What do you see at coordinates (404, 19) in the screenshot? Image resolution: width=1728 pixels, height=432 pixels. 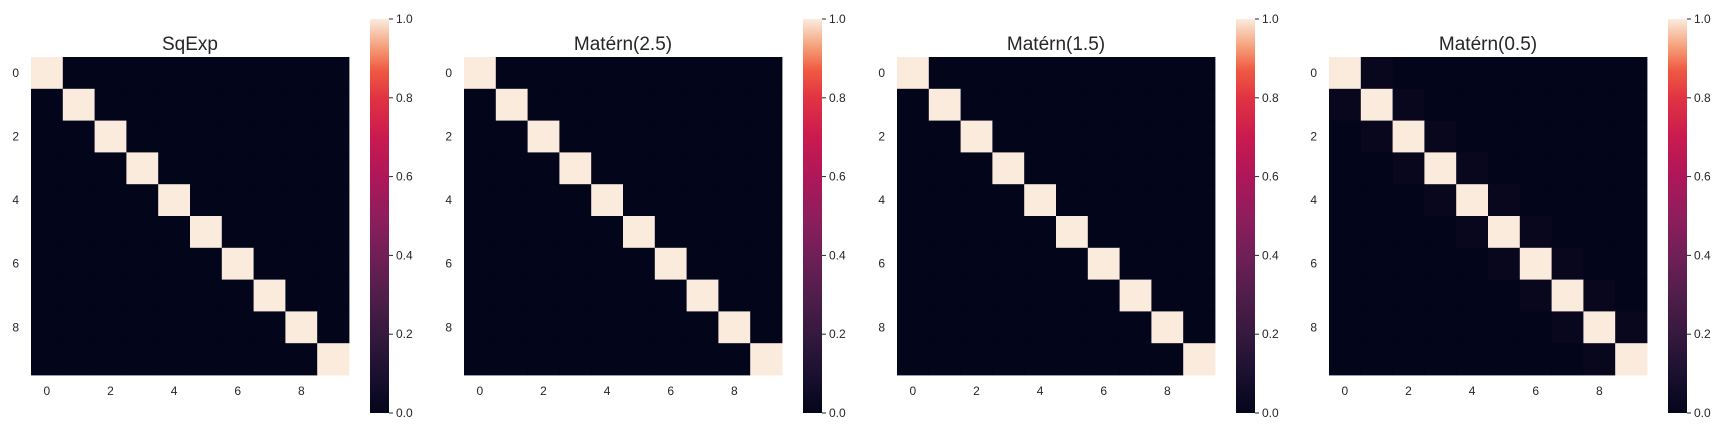 I see `colorbar-tick-label: 1.0` at bounding box center [404, 19].